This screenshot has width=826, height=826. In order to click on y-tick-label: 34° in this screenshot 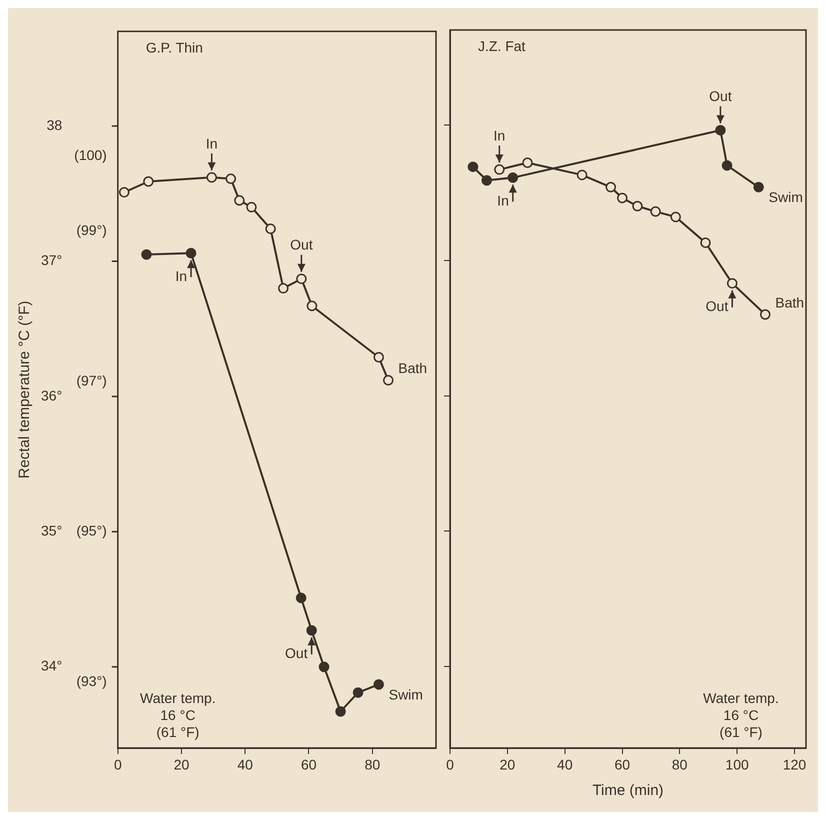, I will do `click(51, 666)`.